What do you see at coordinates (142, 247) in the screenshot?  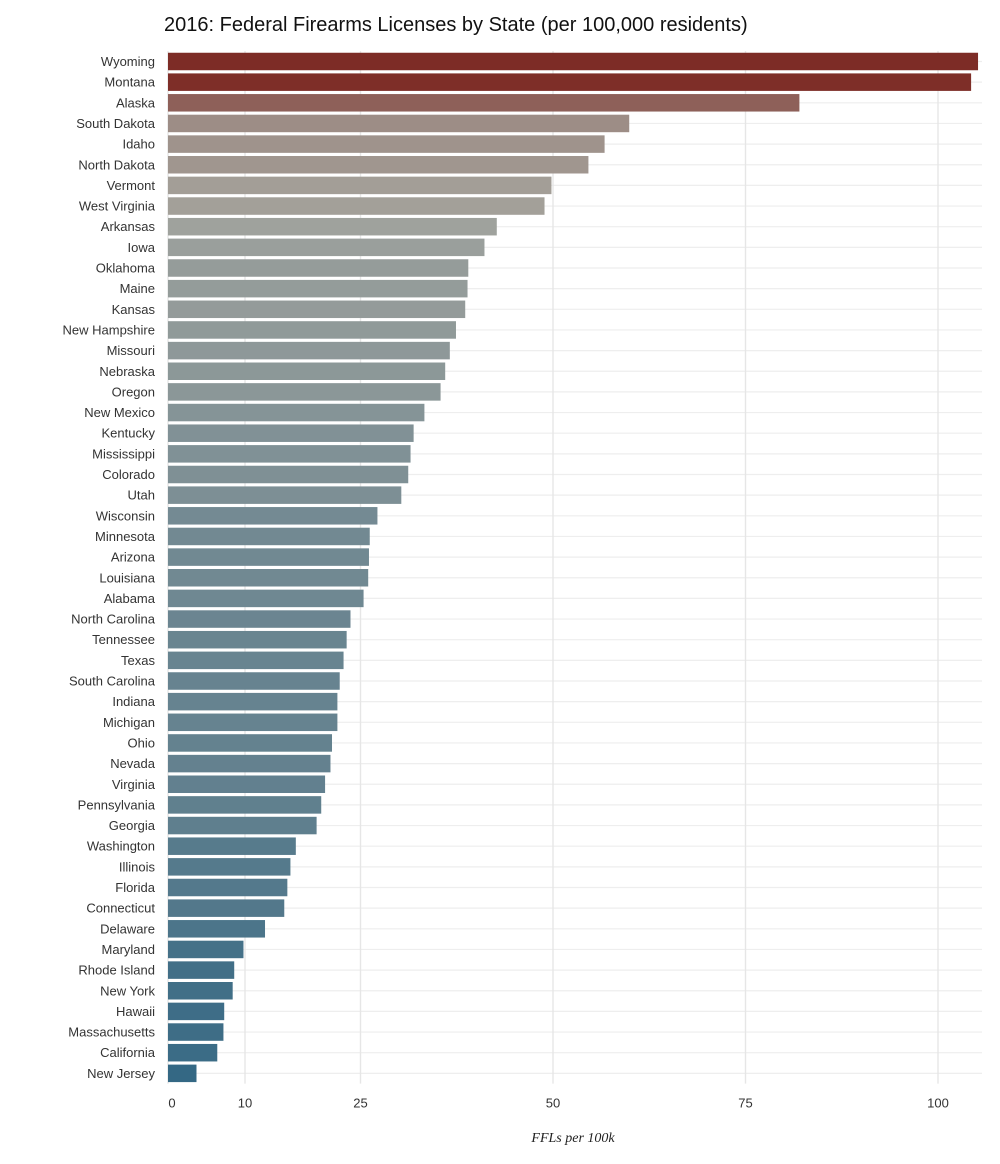 I see `state-label: Iowa` at bounding box center [142, 247].